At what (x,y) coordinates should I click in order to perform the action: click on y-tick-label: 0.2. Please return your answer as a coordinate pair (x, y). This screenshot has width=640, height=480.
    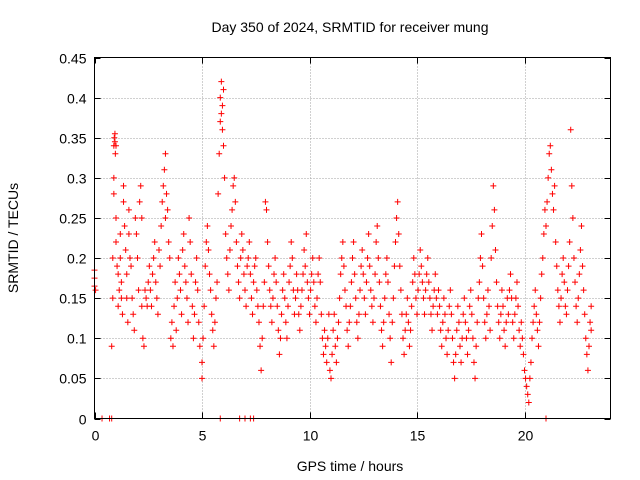
    Looking at the image, I should click on (77, 259).